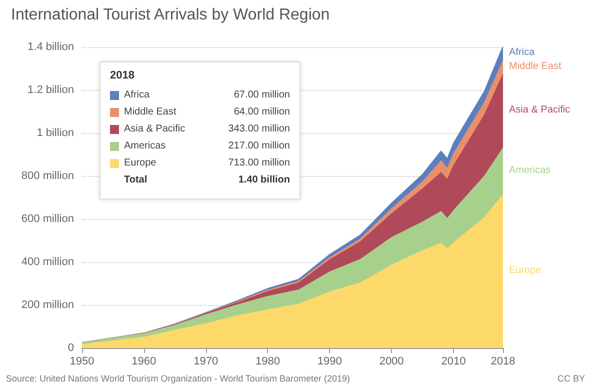  I want to click on source-note: Source: United Nations World Tourism Organization - World Tourism Barometer (2019), so click(178, 379).